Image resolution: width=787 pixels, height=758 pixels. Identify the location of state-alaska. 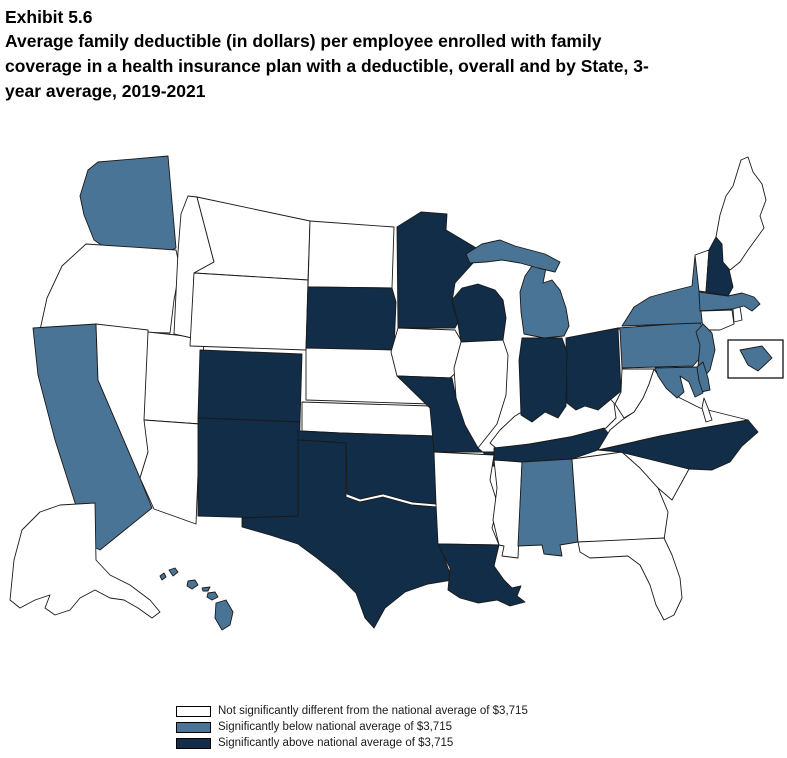
(85, 560).